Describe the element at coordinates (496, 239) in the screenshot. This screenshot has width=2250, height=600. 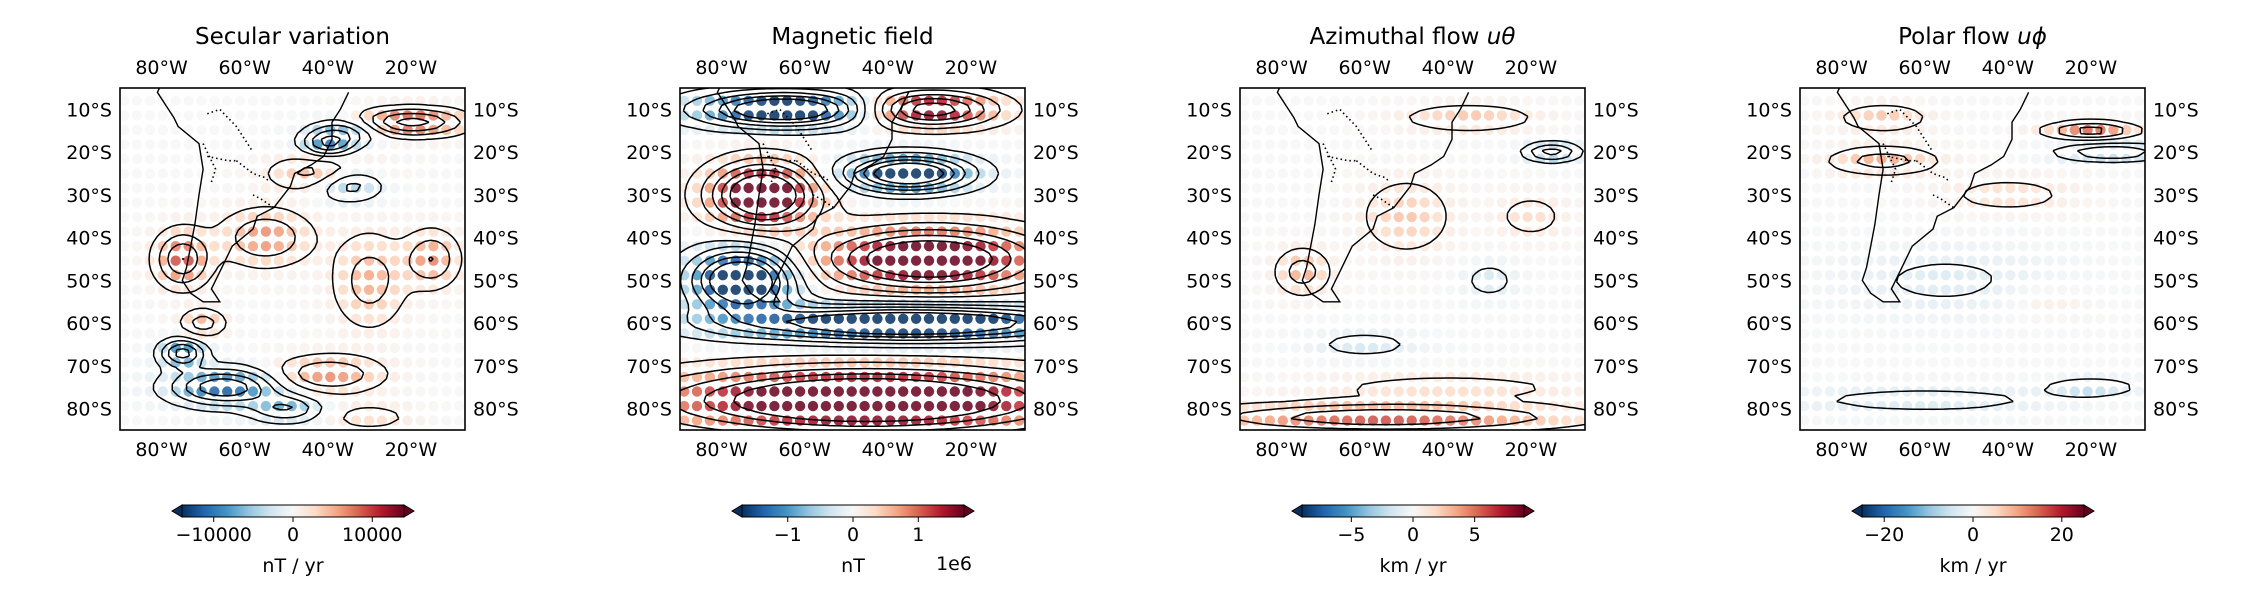
I see `tick-label-right: 40°S` at that location.